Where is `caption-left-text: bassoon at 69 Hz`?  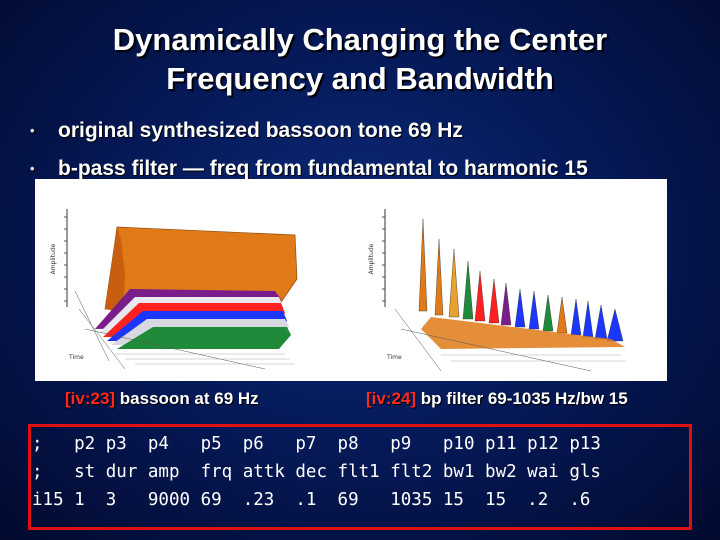 caption-left-text: bassoon at 69 Hz is located at coordinates (187, 398).